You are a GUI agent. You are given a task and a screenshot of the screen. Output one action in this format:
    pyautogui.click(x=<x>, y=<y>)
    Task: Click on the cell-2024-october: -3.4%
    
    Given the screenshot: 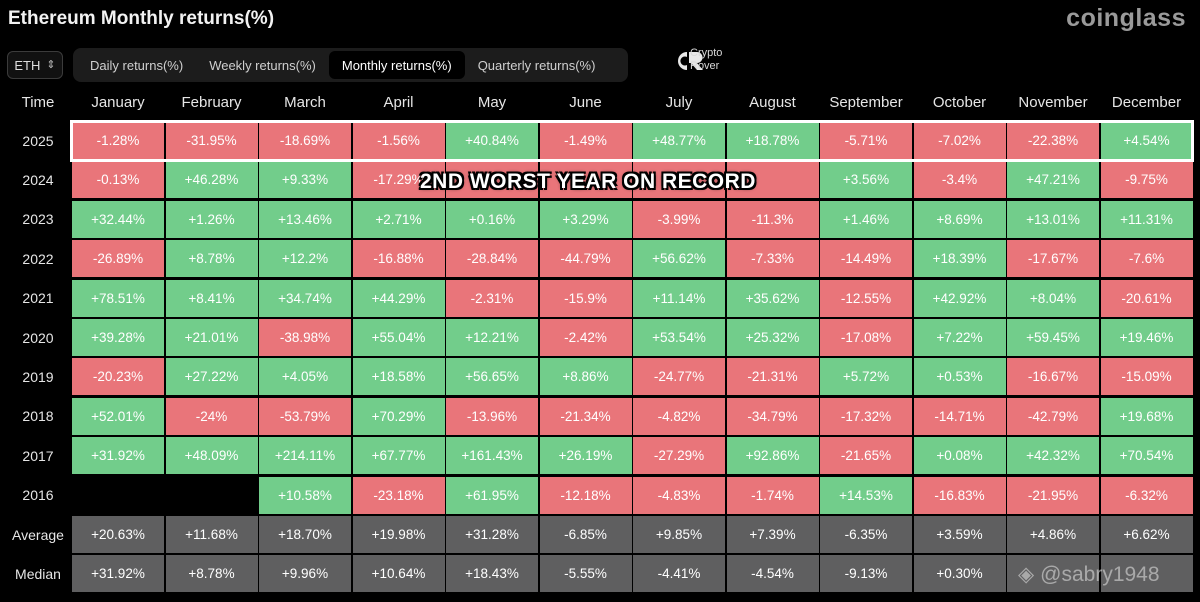 What is the action you would take?
    pyautogui.click(x=959, y=180)
    